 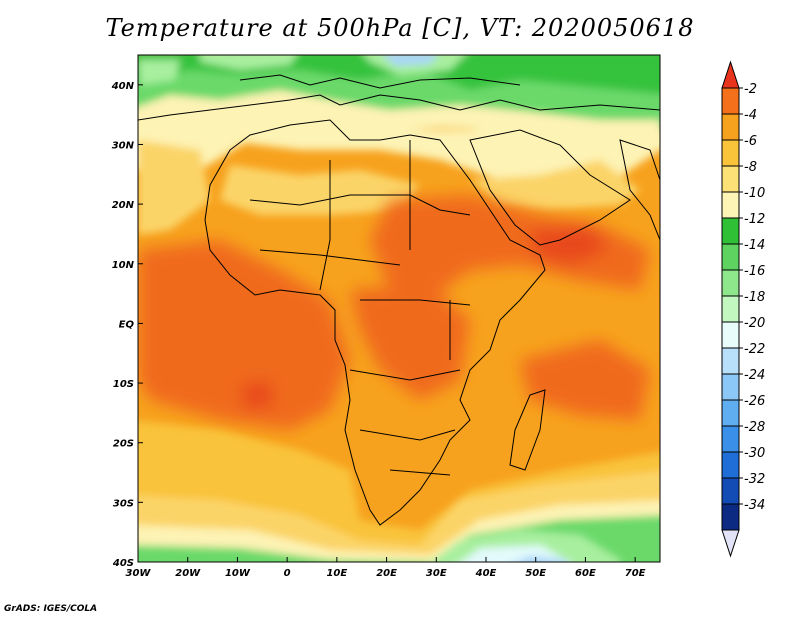 I want to click on lat-label: 40N, so click(x=123, y=86).